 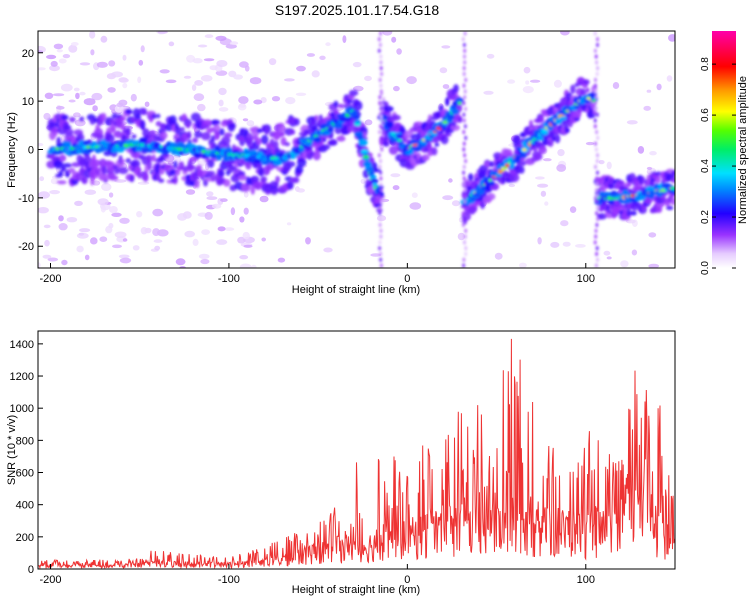 I want to click on snr-x-tick-label: 100, so click(x=586, y=580).